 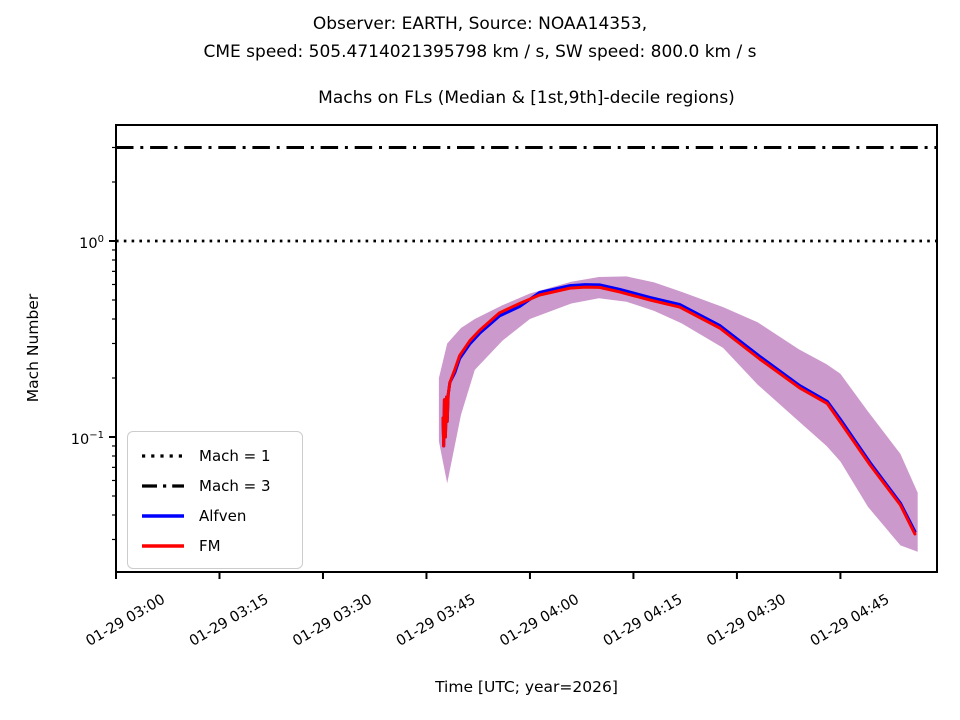 I want to click on legend-item-fm: FM, so click(x=215, y=546).